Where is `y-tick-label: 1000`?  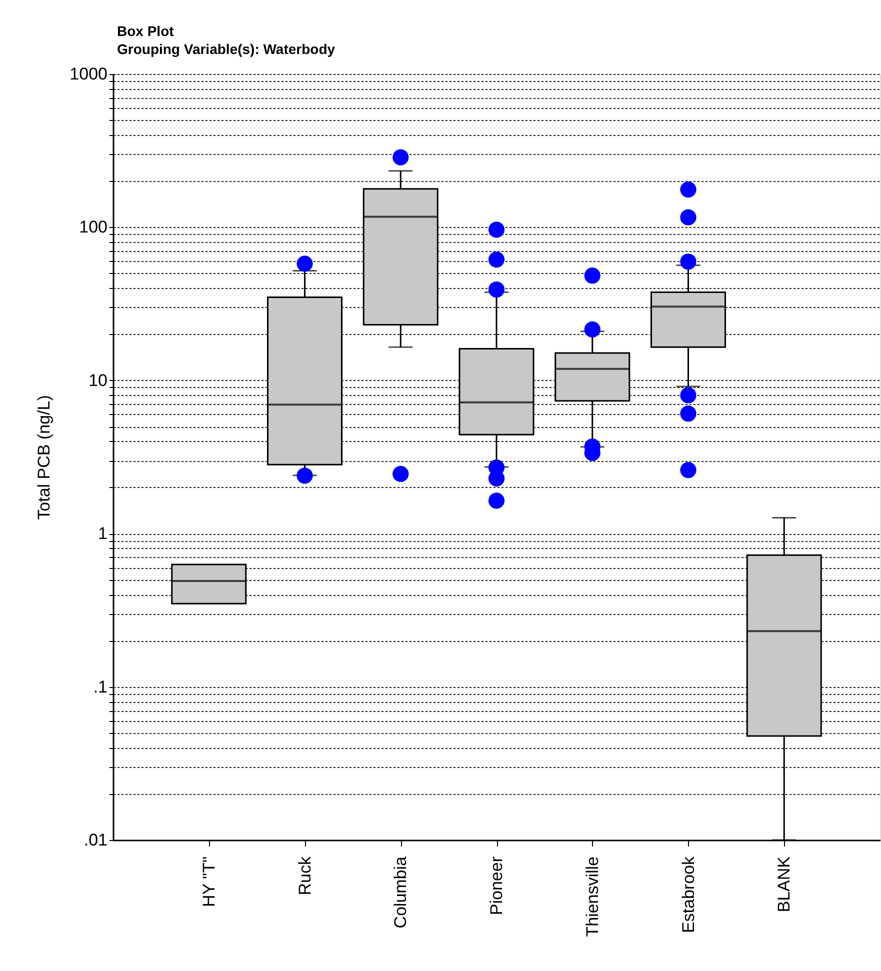
y-tick-label: 1000 is located at coordinates (89, 74).